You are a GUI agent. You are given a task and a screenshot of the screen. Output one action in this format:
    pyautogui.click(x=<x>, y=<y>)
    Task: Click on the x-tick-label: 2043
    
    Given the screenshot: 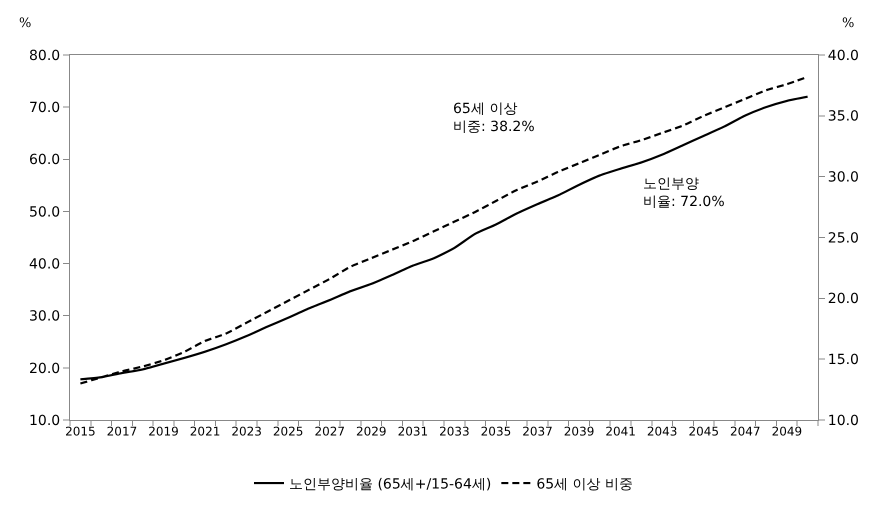 What is the action you would take?
    pyautogui.click(x=662, y=431)
    